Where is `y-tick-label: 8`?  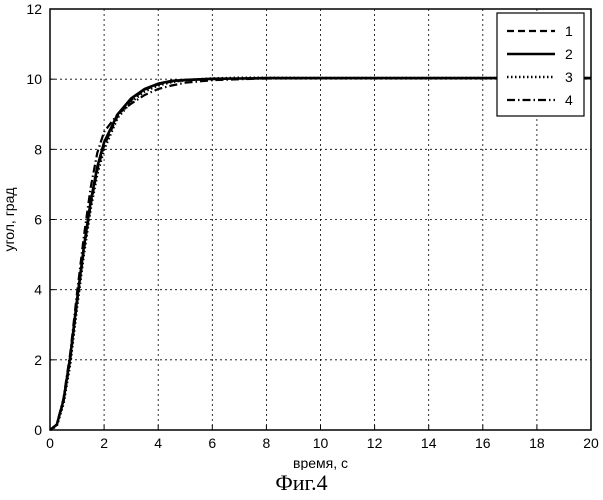 y-tick-label: 8 is located at coordinates (38, 149).